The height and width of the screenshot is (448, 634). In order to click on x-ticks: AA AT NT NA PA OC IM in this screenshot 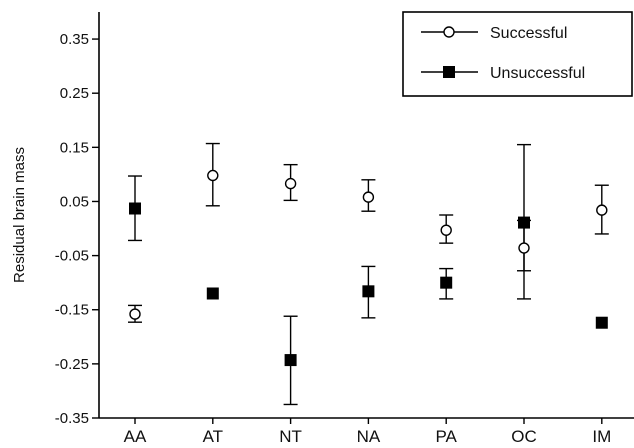, I will do `click(367, 432)`.